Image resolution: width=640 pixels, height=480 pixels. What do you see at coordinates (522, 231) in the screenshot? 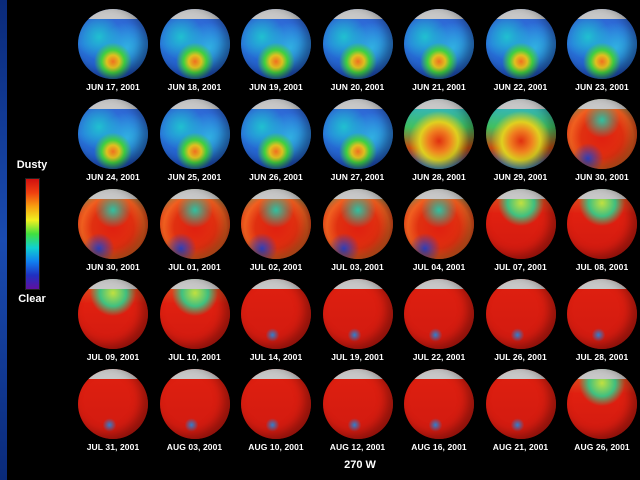
I see `globe-frame: JUL 07, 2001` at bounding box center [522, 231].